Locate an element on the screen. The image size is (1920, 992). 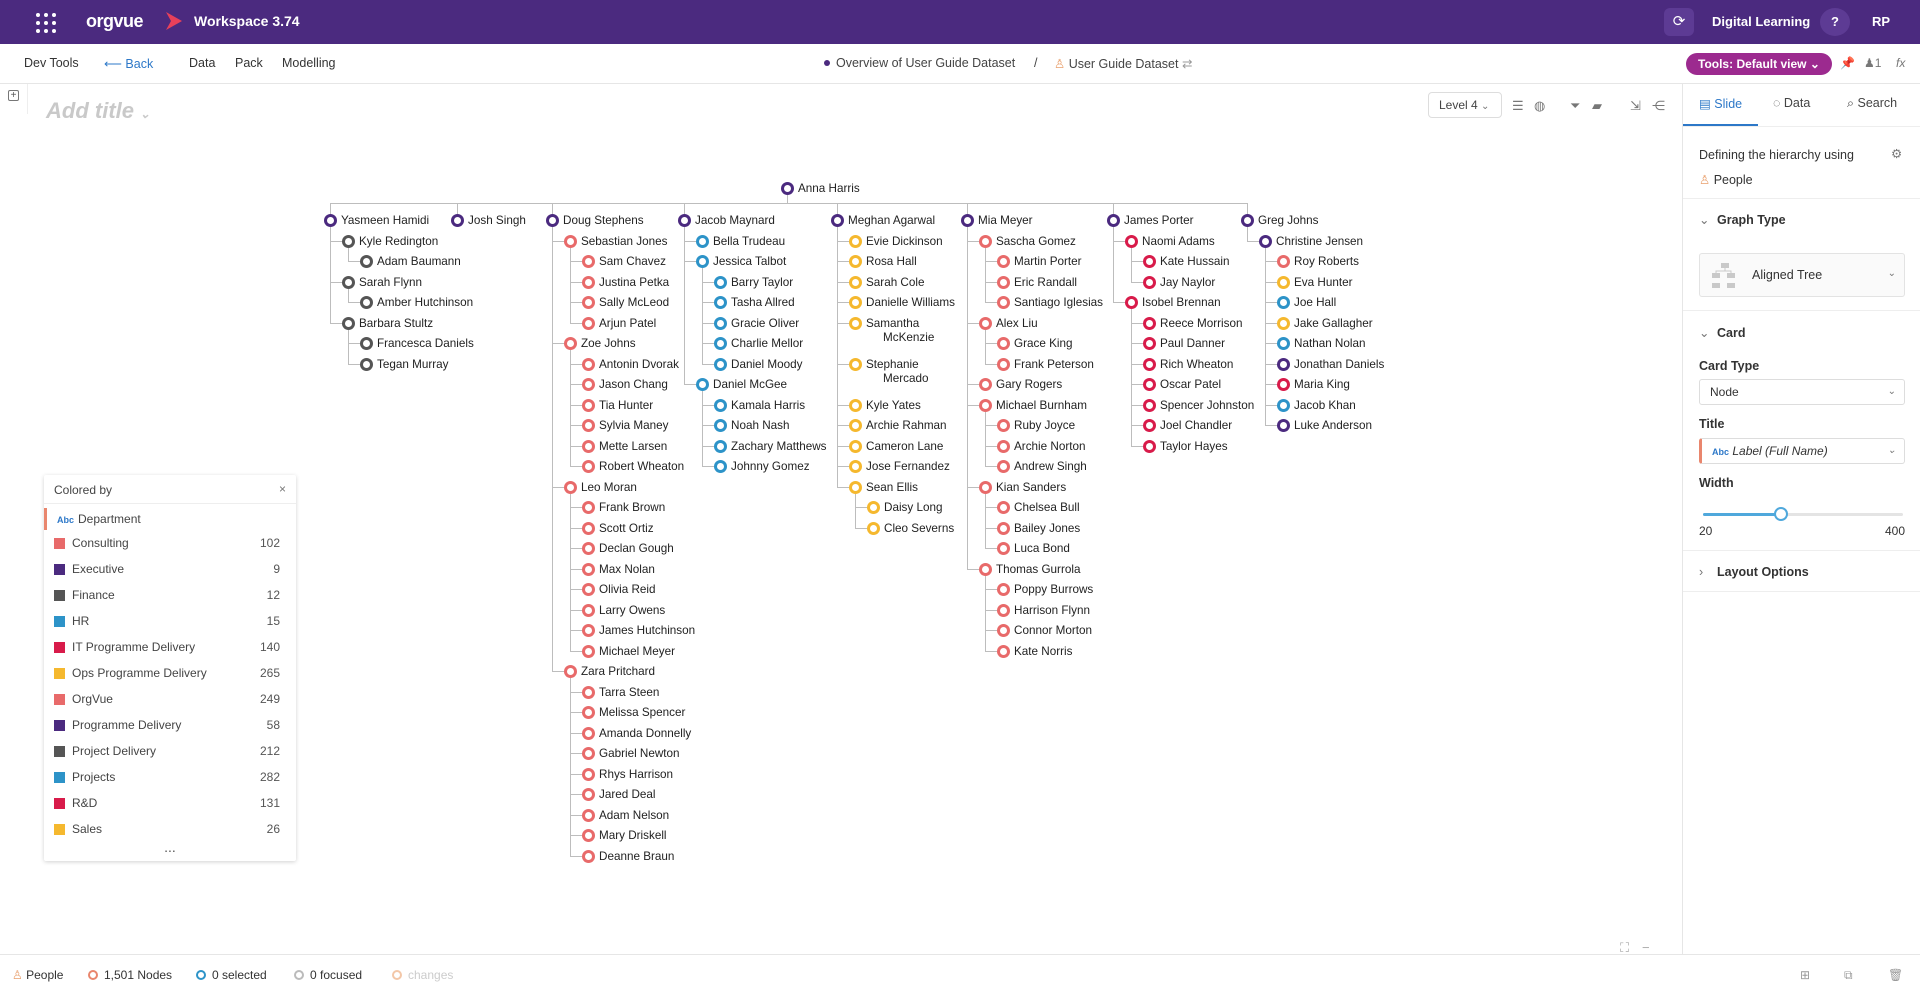
org-node: Archie Norton is located at coordinates (1041, 446).